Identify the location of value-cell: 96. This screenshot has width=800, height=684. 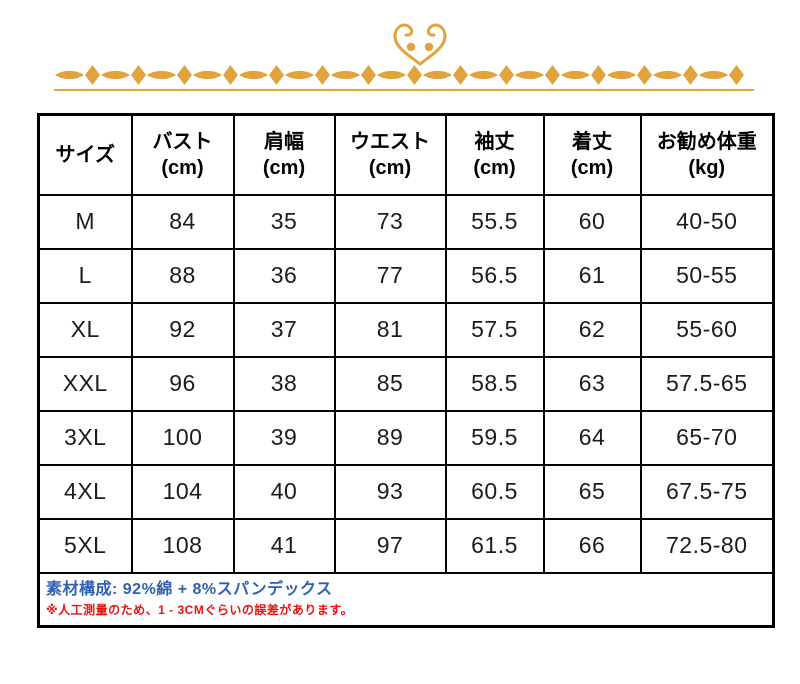
(182, 383).